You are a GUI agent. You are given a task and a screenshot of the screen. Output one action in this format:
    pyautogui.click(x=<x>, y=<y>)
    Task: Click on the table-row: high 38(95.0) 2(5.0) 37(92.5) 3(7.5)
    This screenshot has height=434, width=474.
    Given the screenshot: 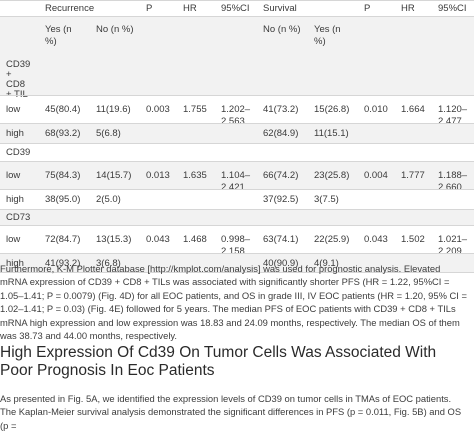 What is the action you would take?
    pyautogui.click(x=237, y=199)
    